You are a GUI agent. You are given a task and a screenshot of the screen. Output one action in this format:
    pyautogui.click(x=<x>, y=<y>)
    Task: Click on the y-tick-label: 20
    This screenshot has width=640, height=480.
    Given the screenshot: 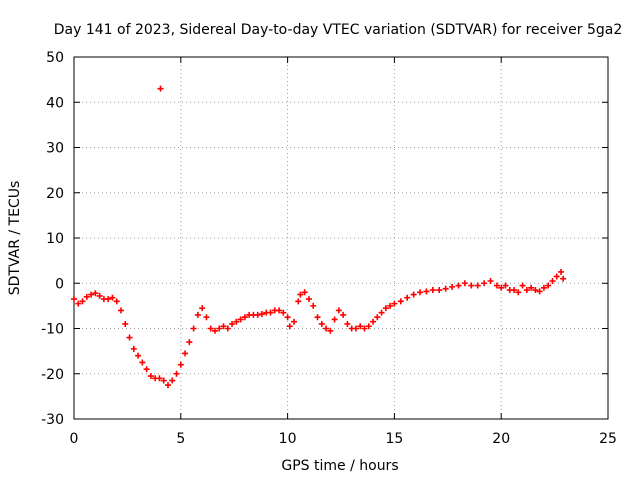 What is the action you would take?
    pyautogui.click(x=55, y=194)
    